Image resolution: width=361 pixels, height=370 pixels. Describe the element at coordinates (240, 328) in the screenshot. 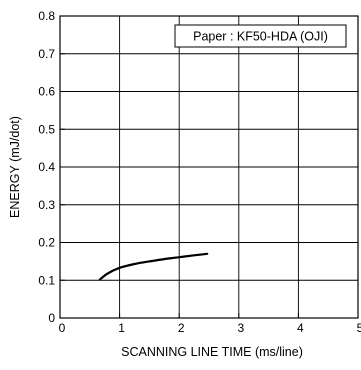

I see `x-tick-label: 3` at that location.